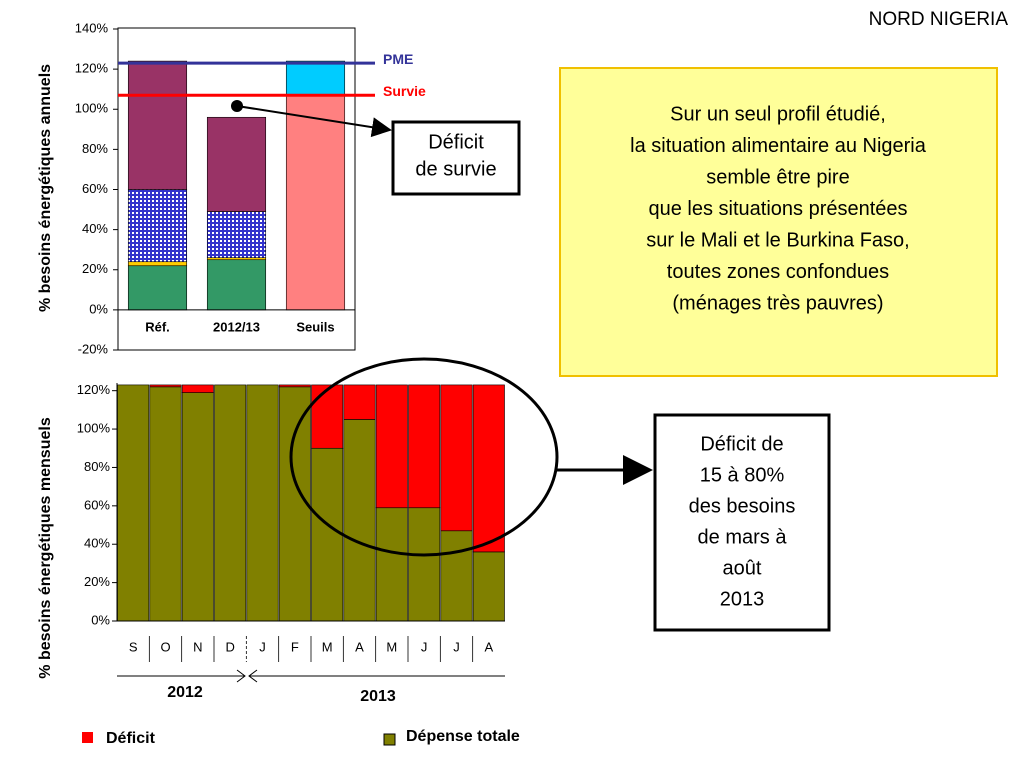 The image size is (1024, 768). What do you see at coordinates (742, 475) in the screenshot?
I see `annotation-line: 15 à 80%` at bounding box center [742, 475].